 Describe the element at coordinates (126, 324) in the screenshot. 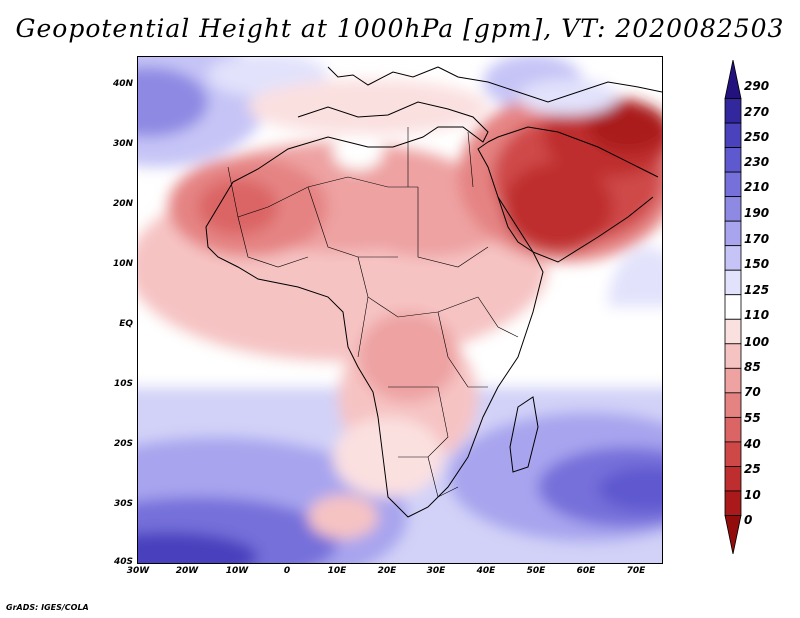

I see `lat-label-eq: EQ` at that location.